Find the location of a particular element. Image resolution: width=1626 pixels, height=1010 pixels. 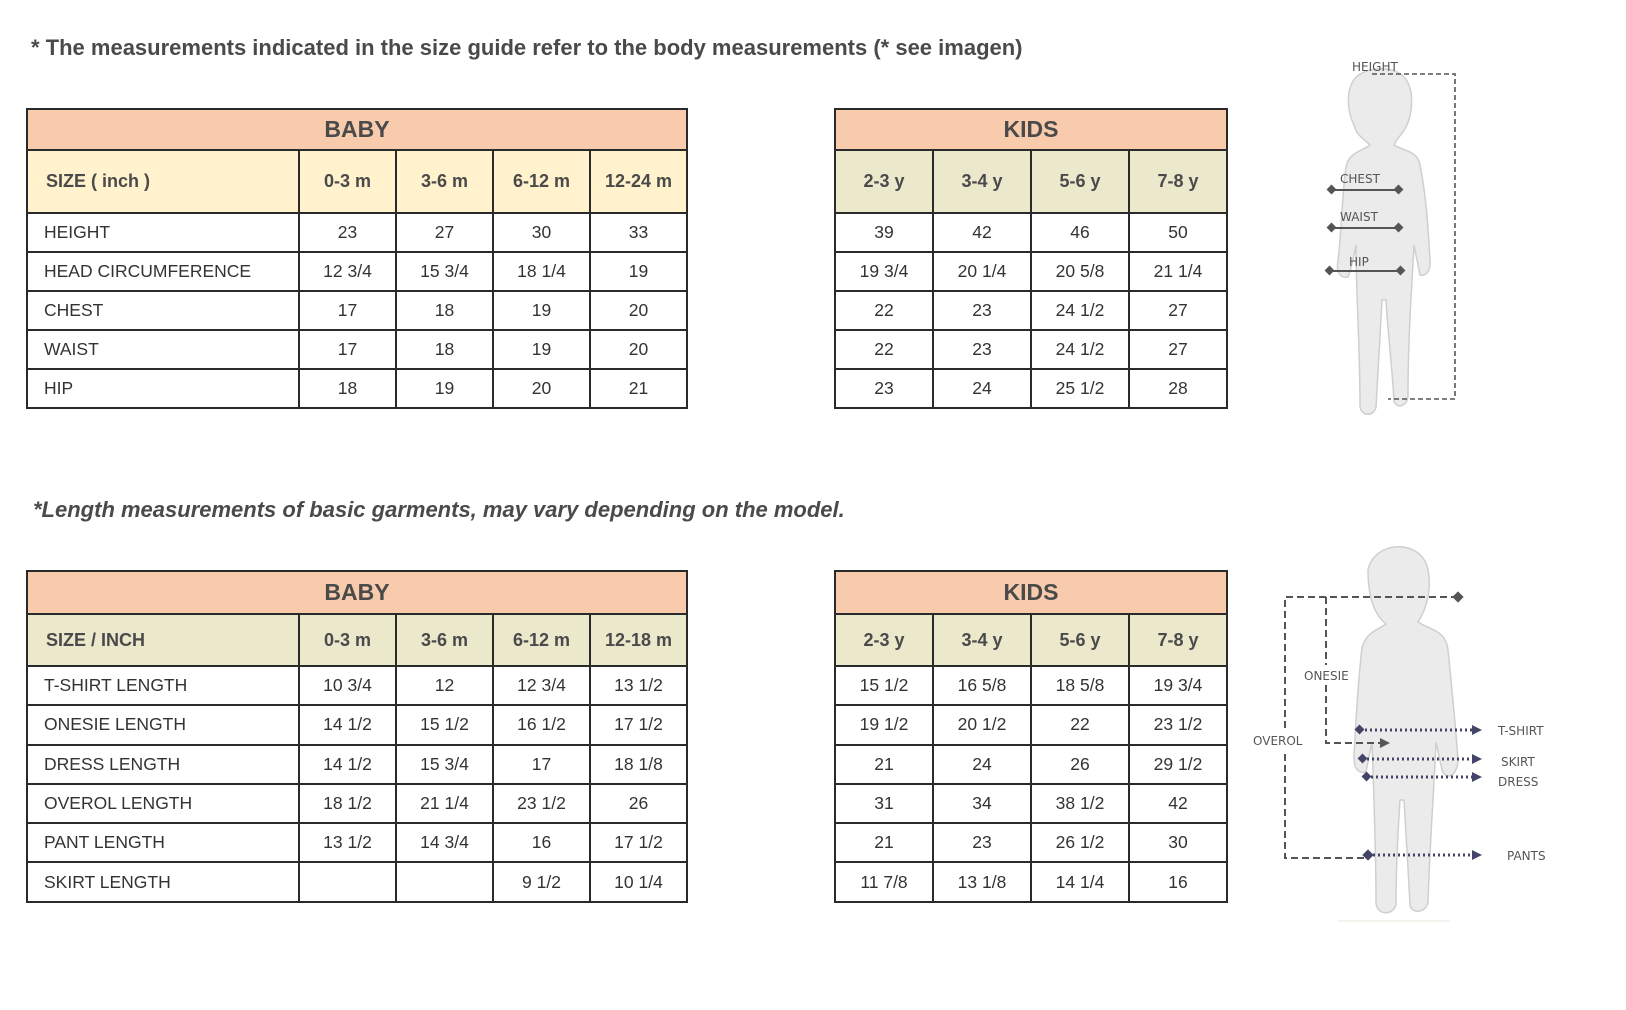

measurement-label: SKIRT LENGTH is located at coordinates (163, 882).